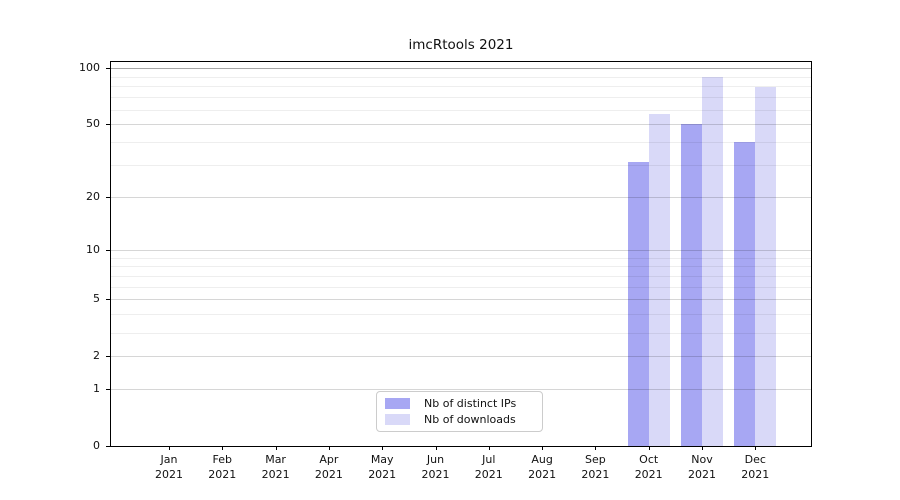 The image size is (900, 500). What do you see at coordinates (93, 196) in the screenshot?
I see `y-tick-label-20: 20` at bounding box center [93, 196].